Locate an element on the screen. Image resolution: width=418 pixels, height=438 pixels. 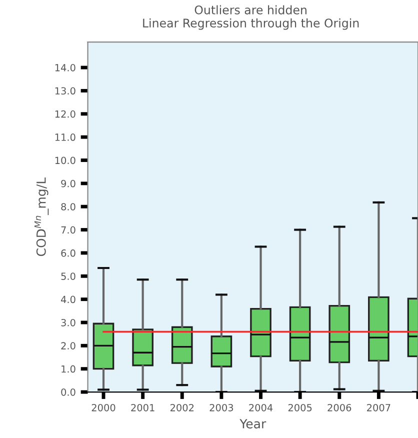
y-tick-label: 7.0 is located at coordinates (68, 230).